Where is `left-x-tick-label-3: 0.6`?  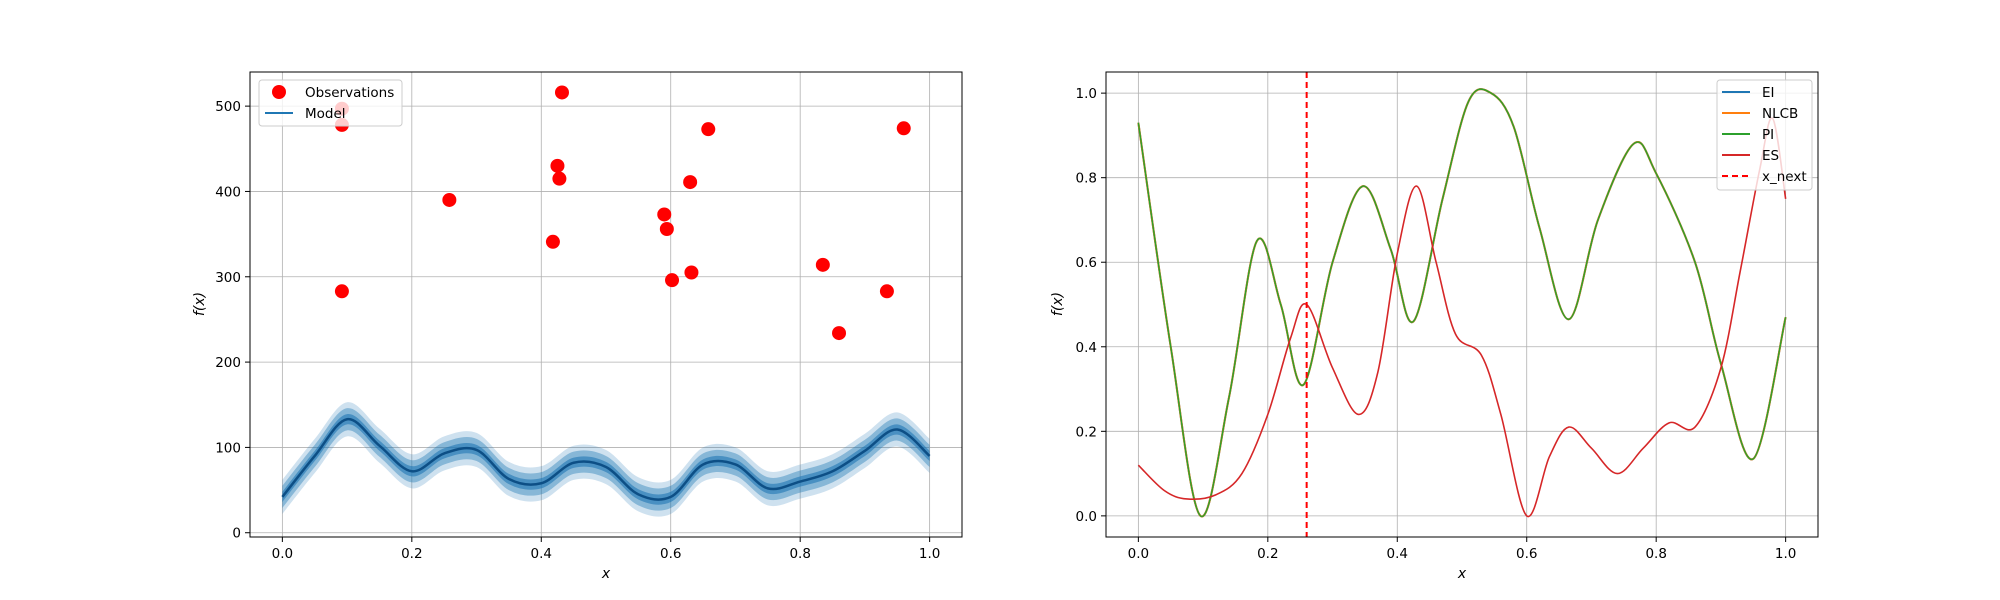
left-x-tick-label-3: 0.6 is located at coordinates (670, 554).